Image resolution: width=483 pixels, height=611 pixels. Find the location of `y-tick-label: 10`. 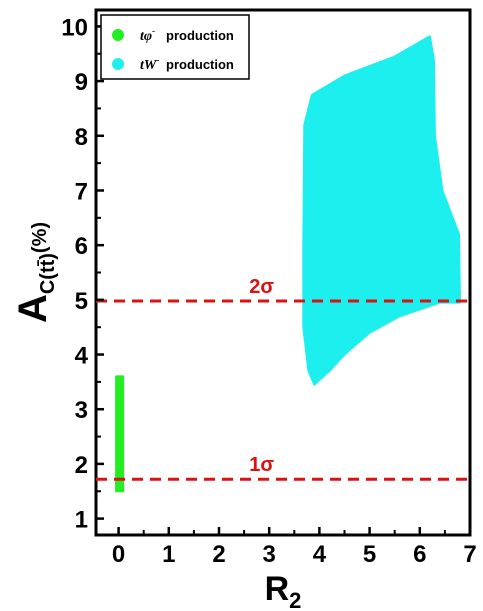

y-tick-label: 10 is located at coordinates (74, 27).